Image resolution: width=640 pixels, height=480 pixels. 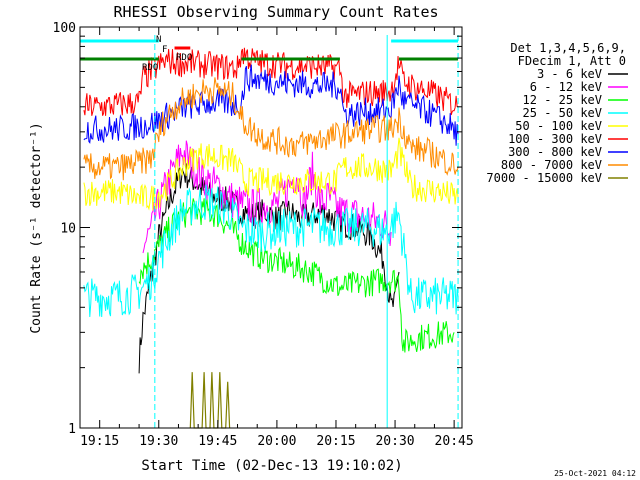 What do you see at coordinates (36, 227) in the screenshot?
I see `y-axis-label: Count Rate (s⁻¹ detector⁻¹)` at bounding box center [36, 227].